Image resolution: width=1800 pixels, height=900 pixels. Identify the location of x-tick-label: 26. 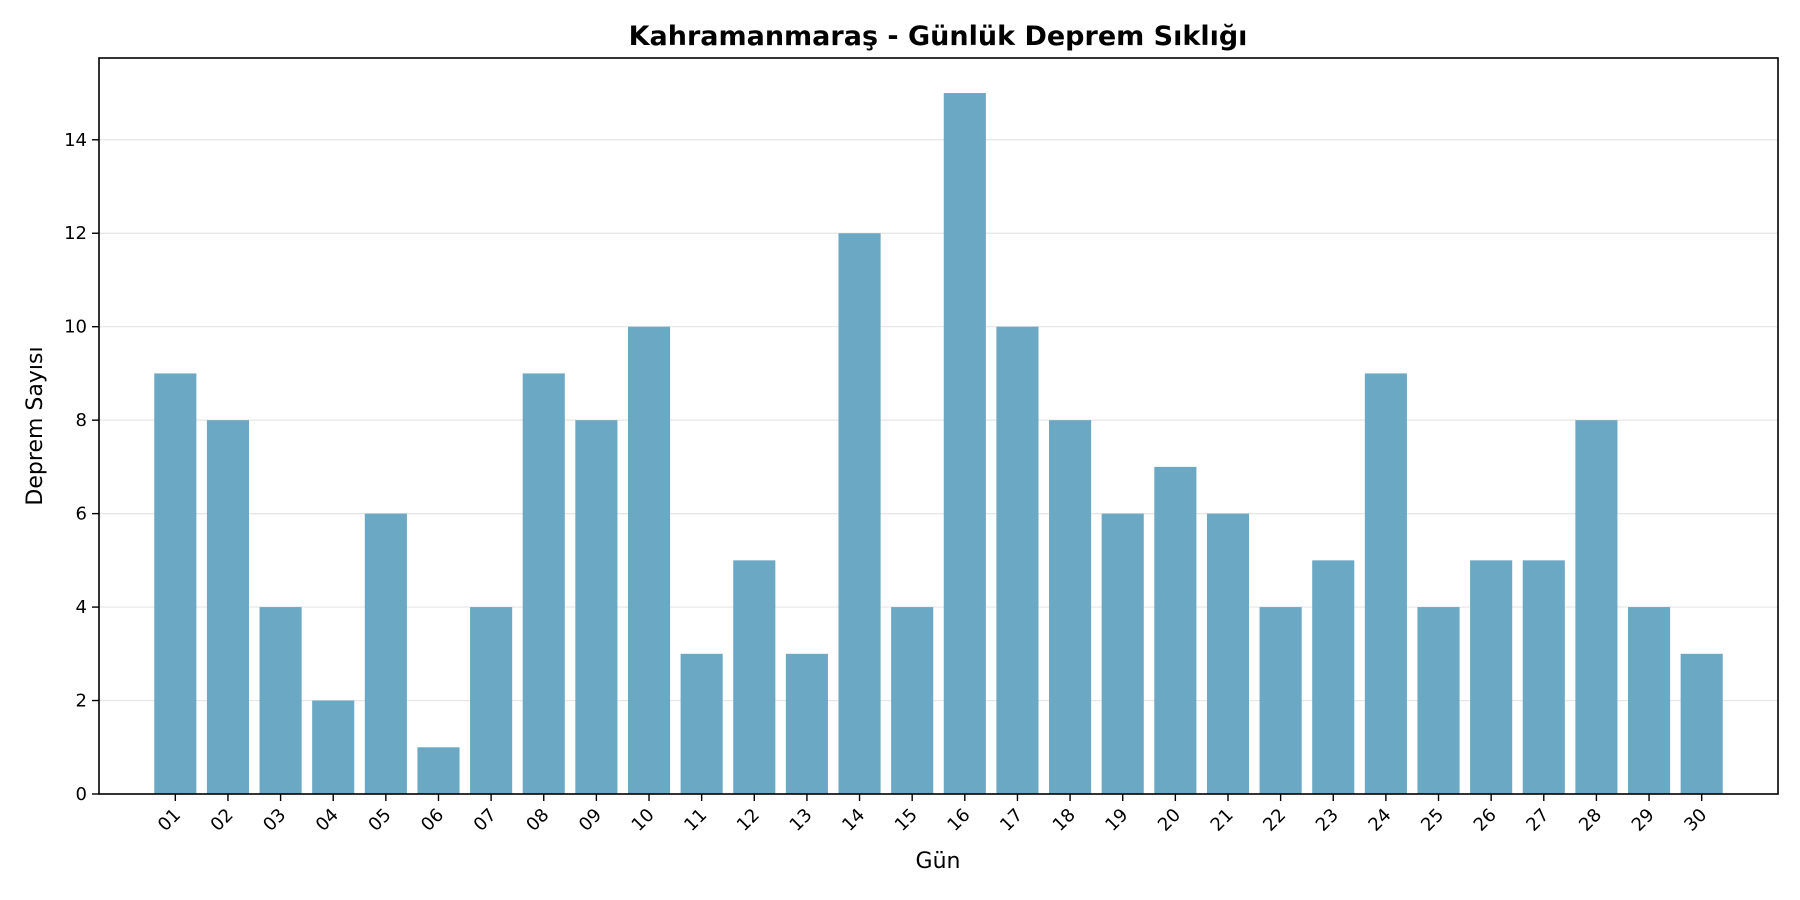
(1485, 820).